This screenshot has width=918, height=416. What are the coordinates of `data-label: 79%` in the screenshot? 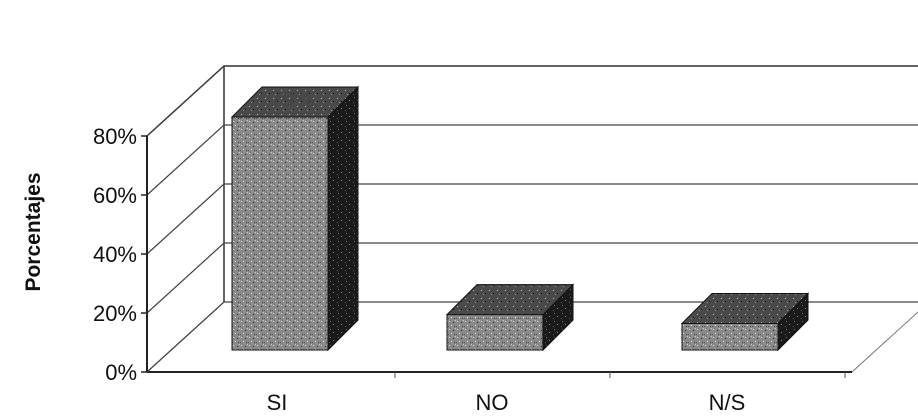 It's located at (292, 99).